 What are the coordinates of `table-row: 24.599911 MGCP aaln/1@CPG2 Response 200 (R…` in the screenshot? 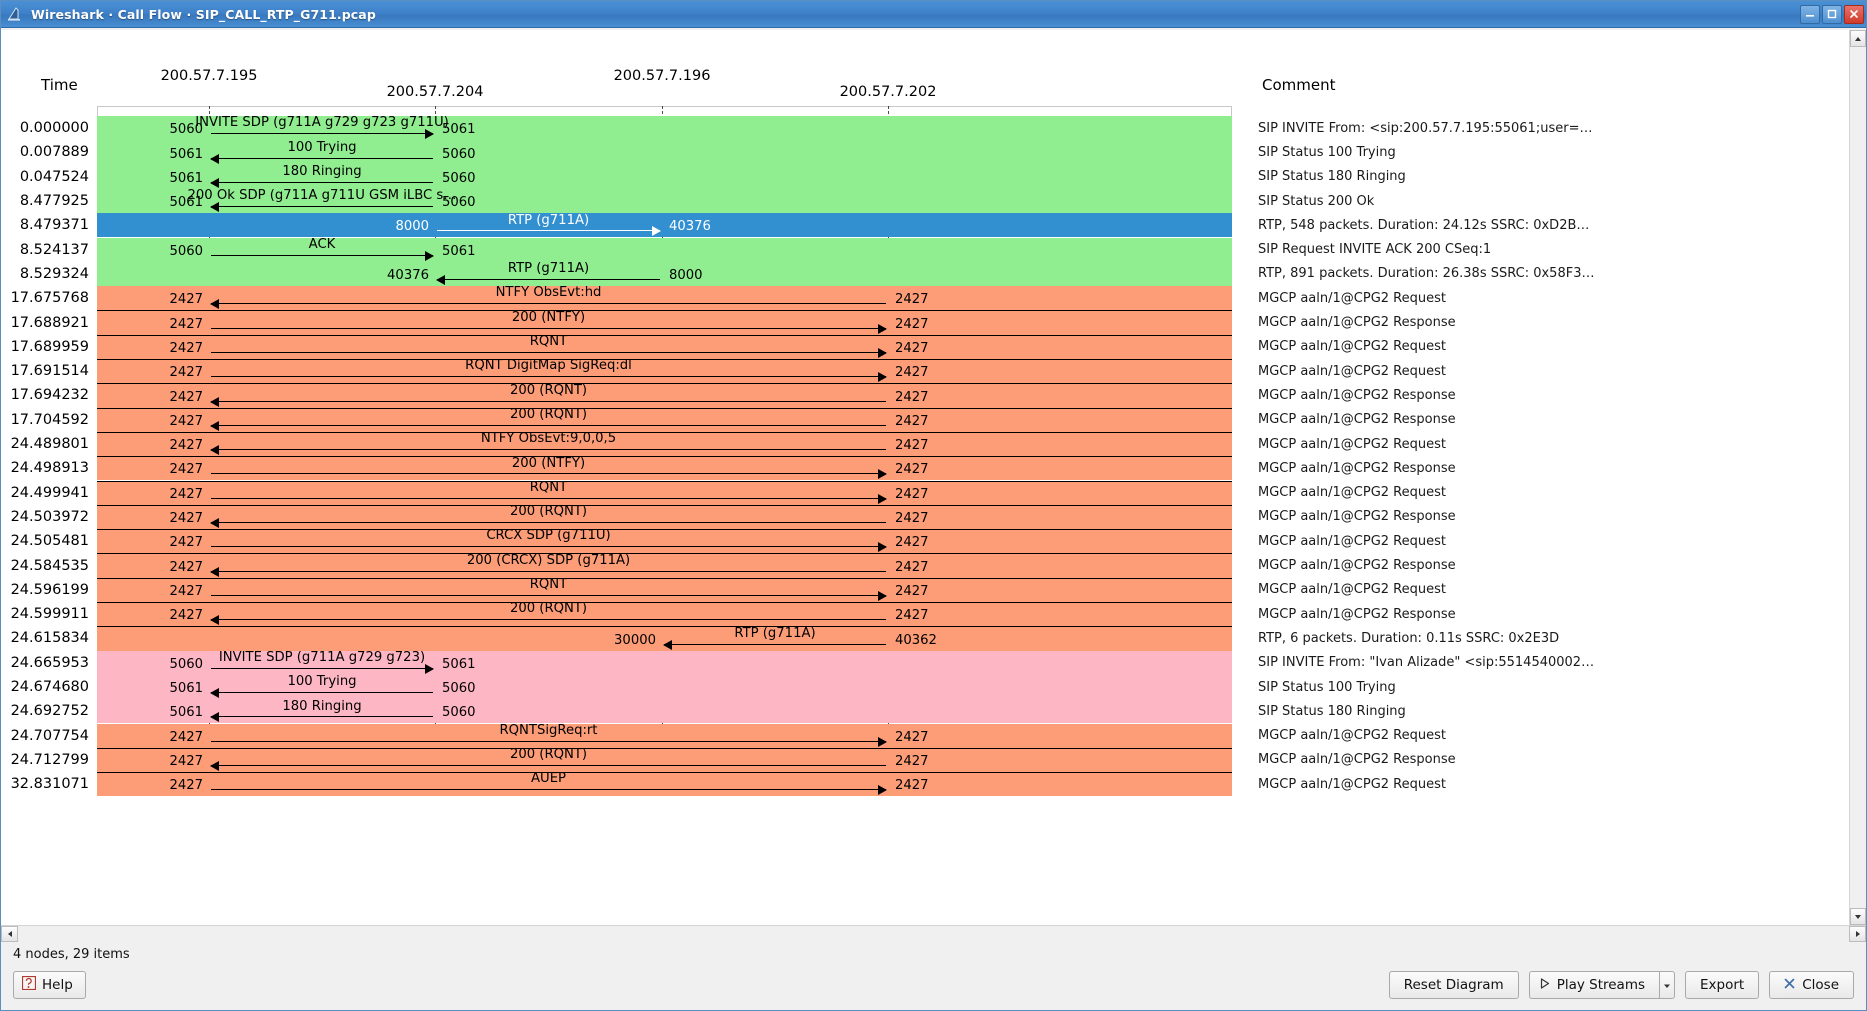 It's located at (925, 614).